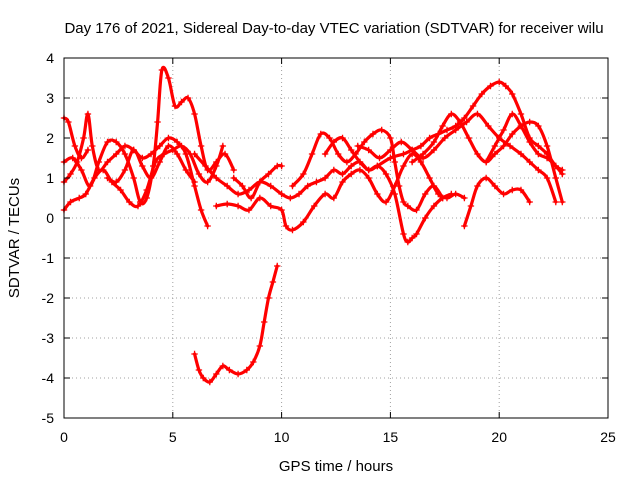 This screenshot has height=480, width=640. Describe the element at coordinates (50, 178) in the screenshot. I see `y-tick-label: 1` at that location.